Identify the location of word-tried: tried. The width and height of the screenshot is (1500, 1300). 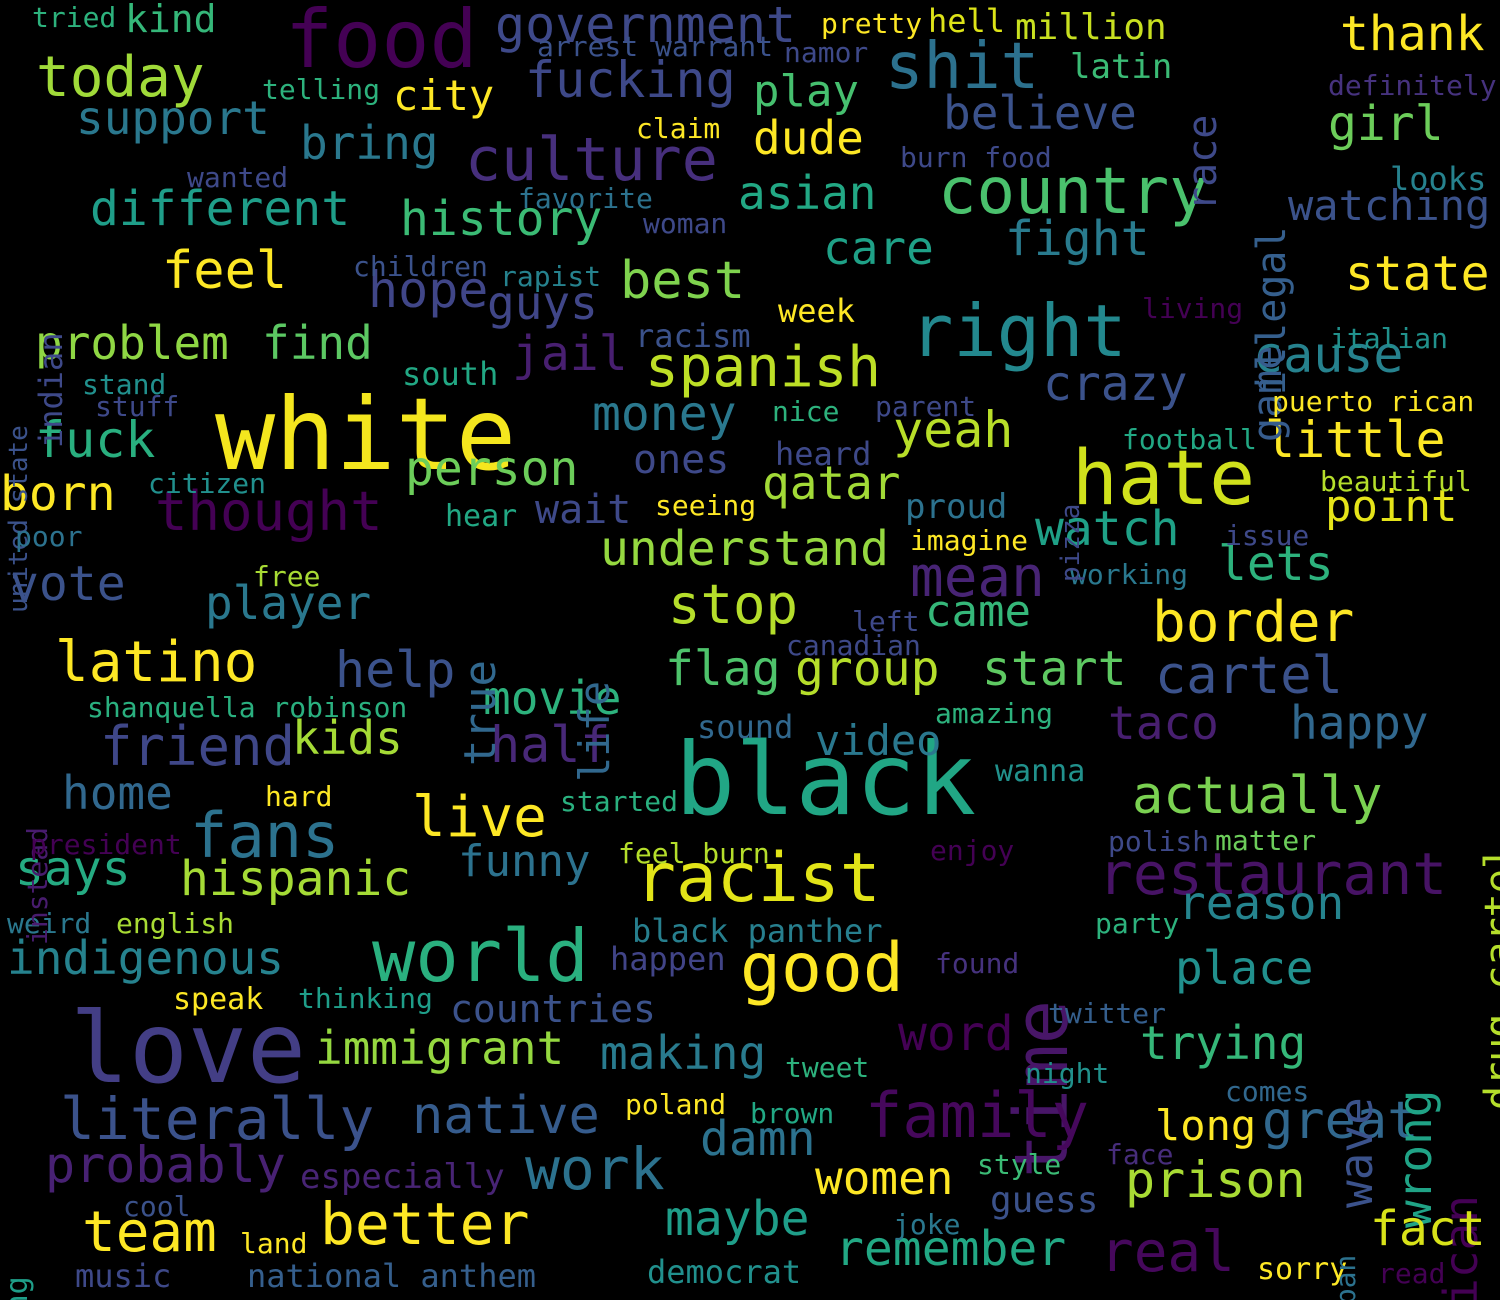
(74, 17).